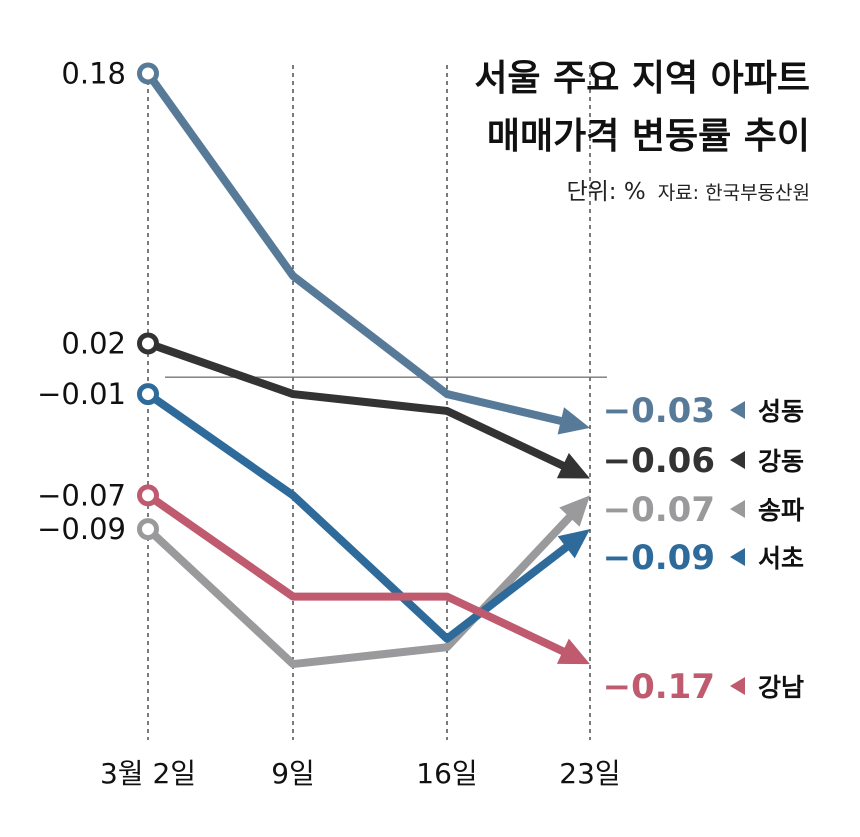 The width and height of the screenshot is (860, 837). What do you see at coordinates (573, 465) in the screenshot?
I see `series-arrow-강동` at bounding box center [573, 465].